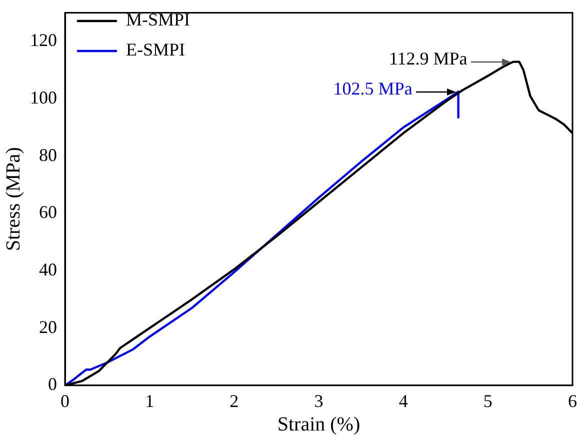 This screenshot has height=437, width=577. Describe the element at coordinates (487, 400) in the screenshot. I see `x-tick-label: 5` at that location.